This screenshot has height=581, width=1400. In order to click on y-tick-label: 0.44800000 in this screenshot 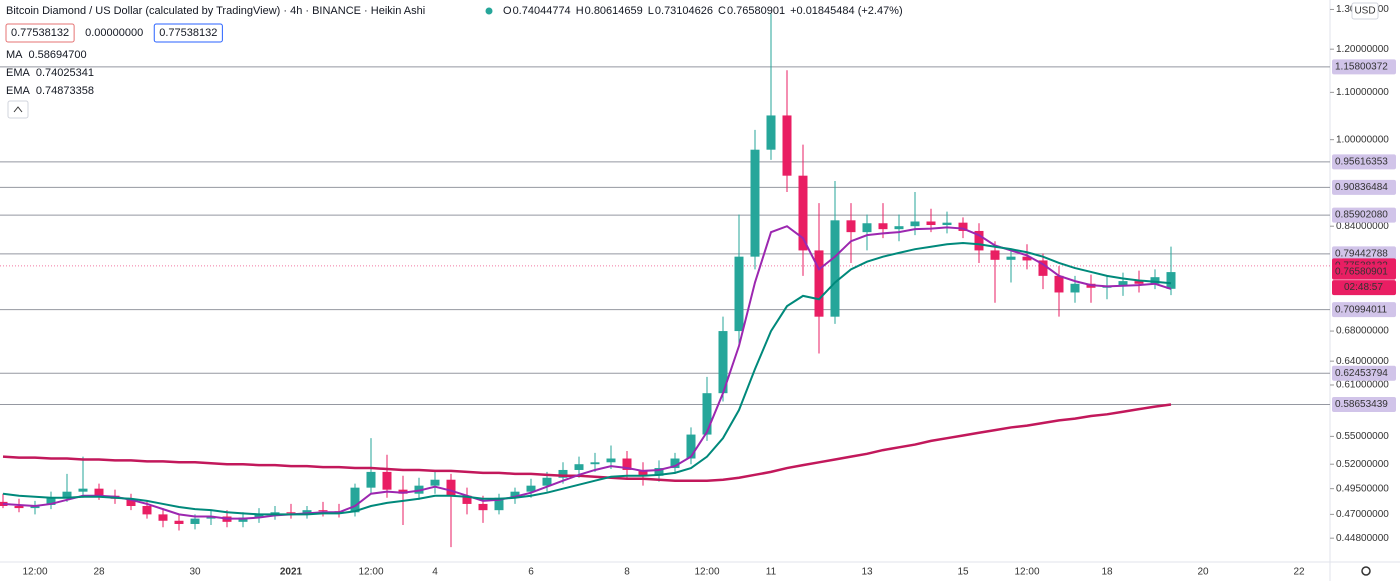, I will do `click(1362, 538)`.